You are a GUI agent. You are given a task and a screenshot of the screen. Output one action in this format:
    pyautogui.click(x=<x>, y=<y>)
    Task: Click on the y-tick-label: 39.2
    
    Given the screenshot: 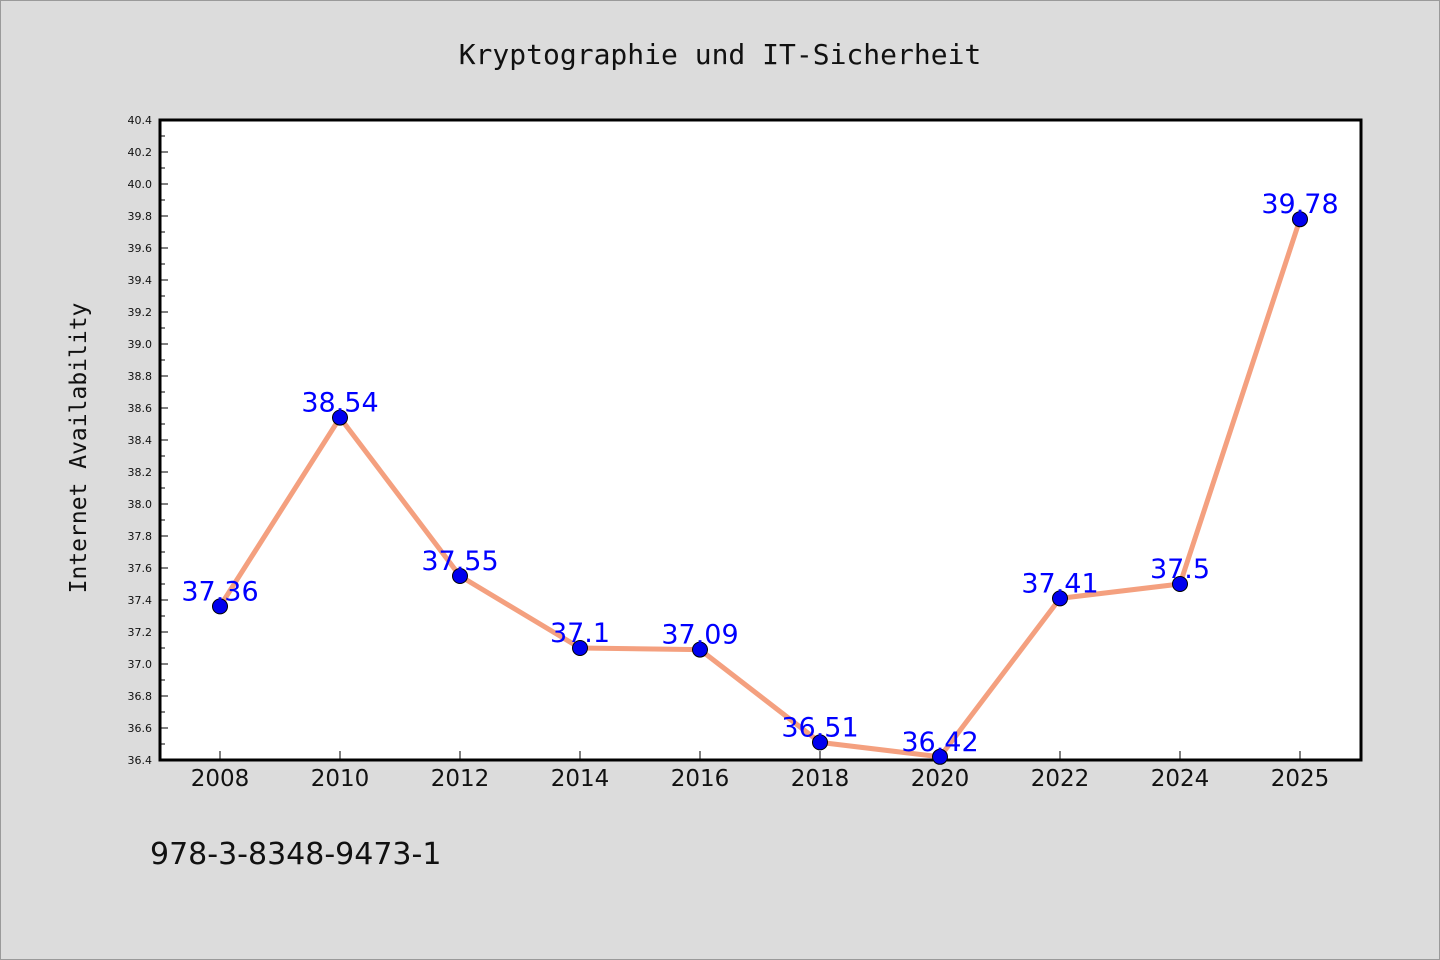 What is the action you would take?
    pyautogui.click(x=140, y=312)
    